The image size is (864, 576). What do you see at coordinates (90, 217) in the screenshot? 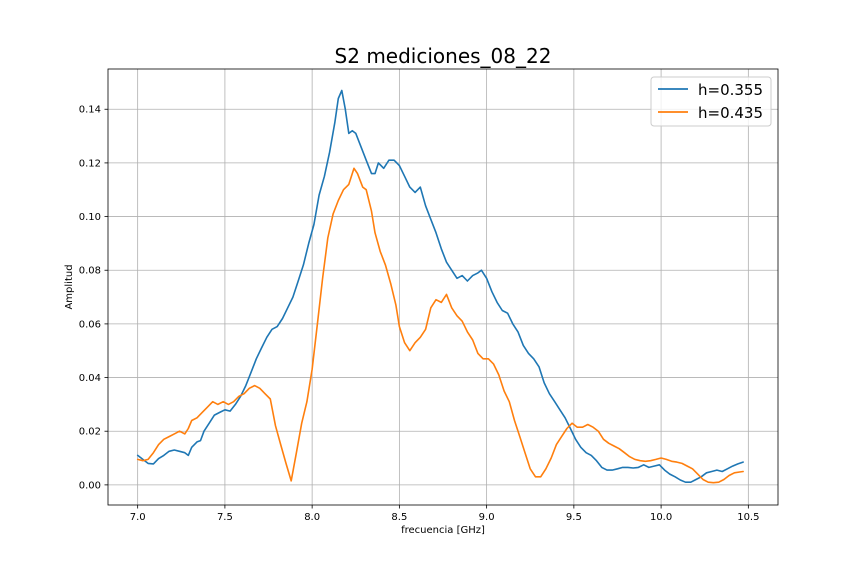
I see `y-tick-label: 0.10` at bounding box center [90, 217].